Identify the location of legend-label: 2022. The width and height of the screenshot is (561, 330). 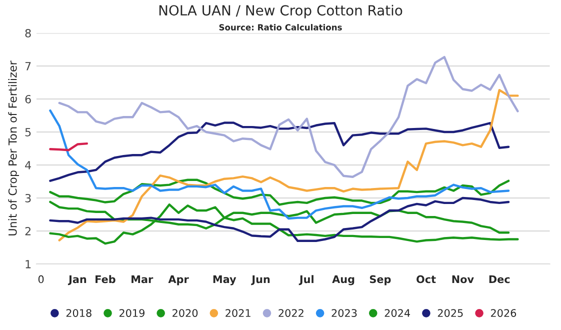
(291, 313).